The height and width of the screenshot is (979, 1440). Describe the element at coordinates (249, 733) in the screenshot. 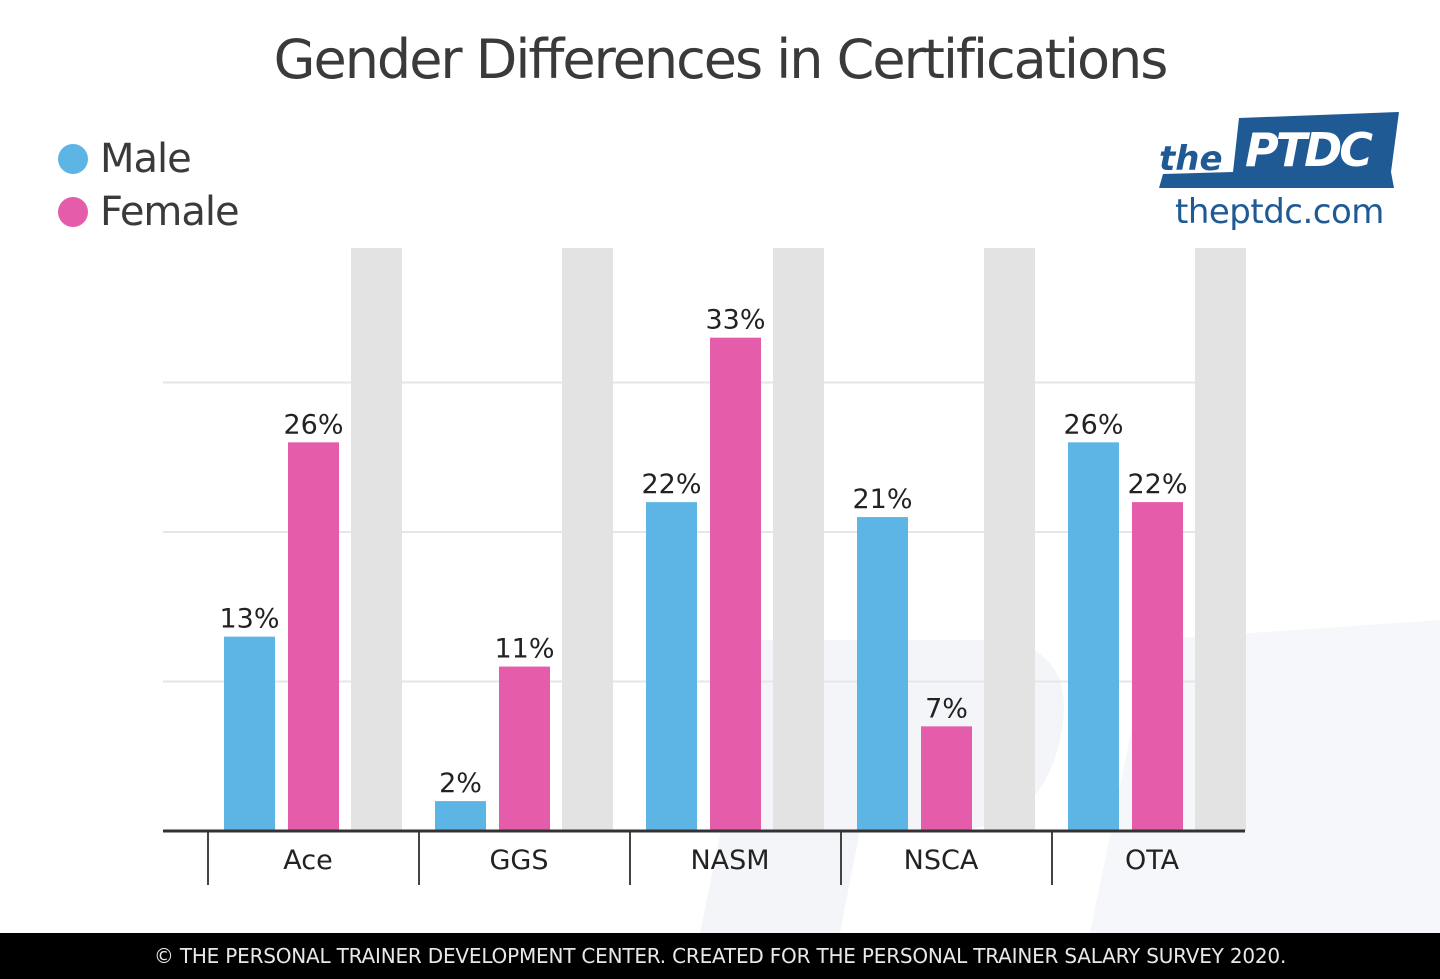

I see `bar-male-ace` at that location.